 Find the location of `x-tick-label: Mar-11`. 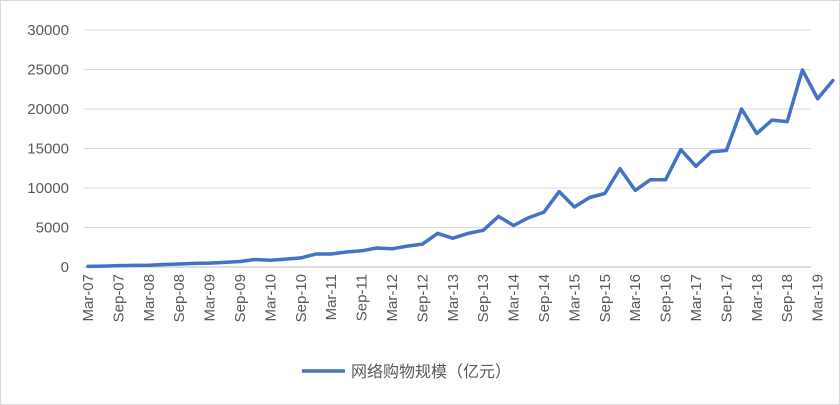

x-tick-label: Mar-11 is located at coordinates (331, 297).